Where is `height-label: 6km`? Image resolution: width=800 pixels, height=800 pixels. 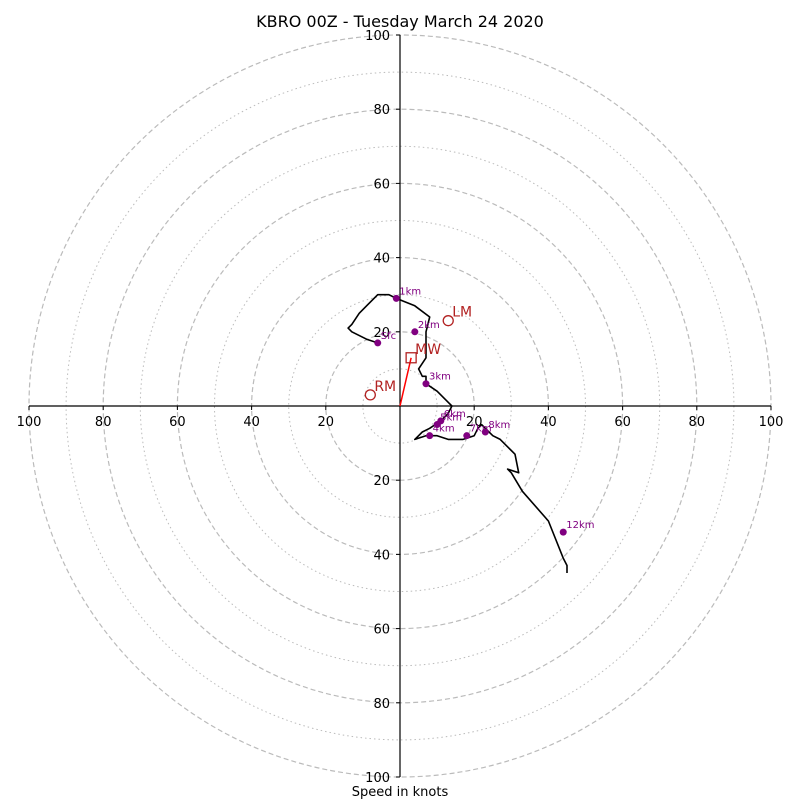
height-label: 6km is located at coordinates (455, 414).